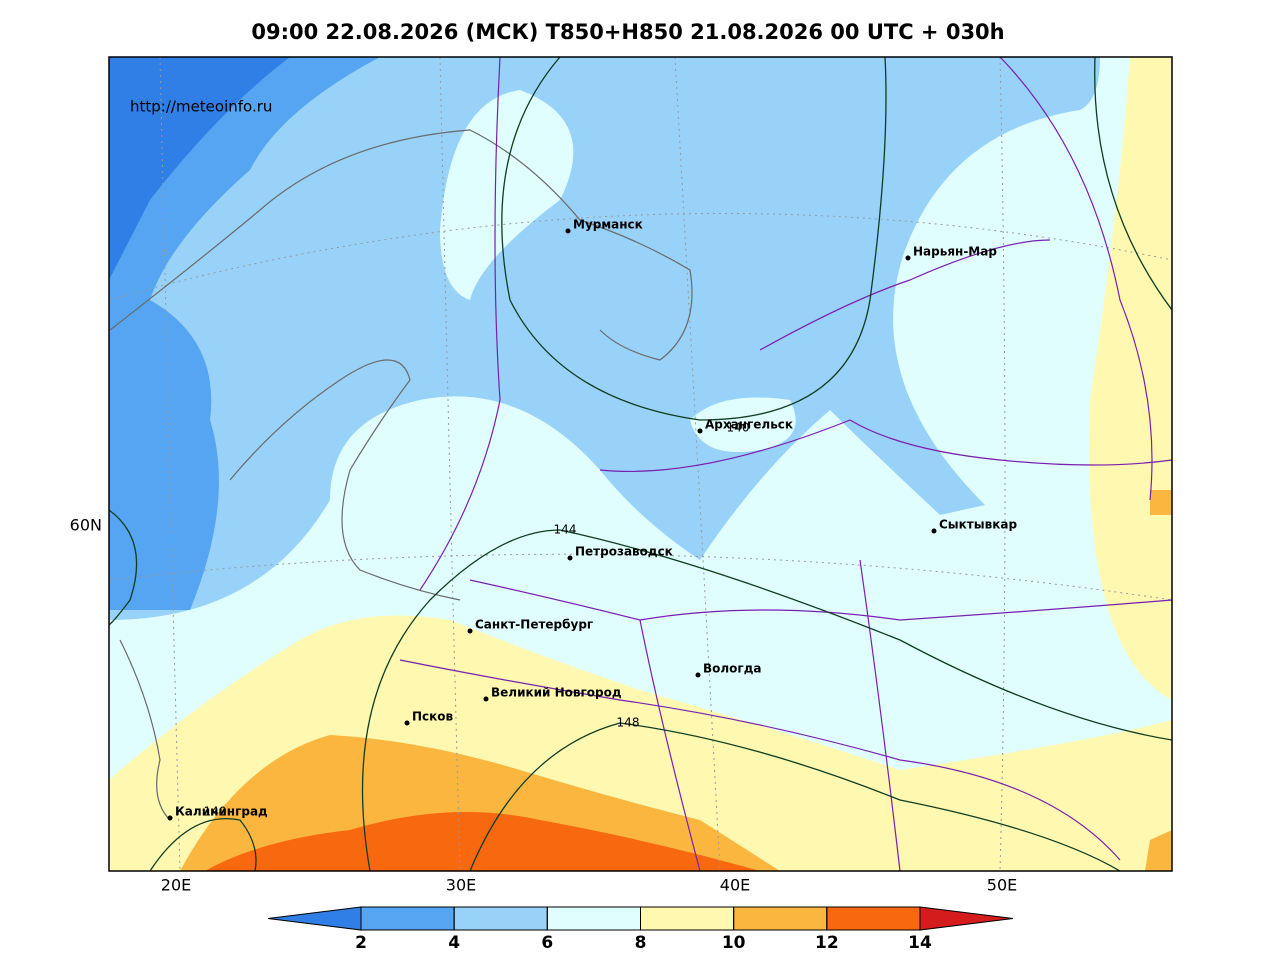 The width and height of the screenshot is (1281, 967). What do you see at coordinates (966, 918) in the screenshot?
I see `colorbar-extension-high` at bounding box center [966, 918].